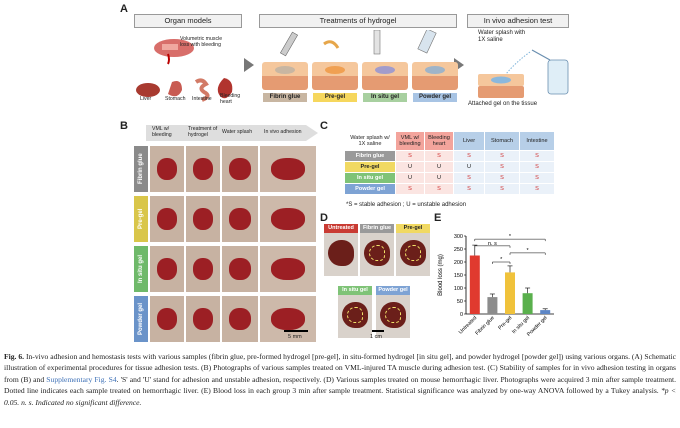 This screenshot has height=428, width=680. I want to click on colhdr-treatment: Treatment of hydrogel, so click(203, 132).